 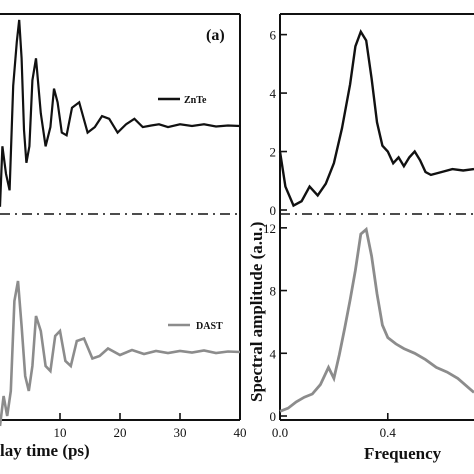 What do you see at coordinates (278, 123) in the screenshot?
I see `right-upper-yticks: 0 2 4 6` at bounding box center [278, 123].